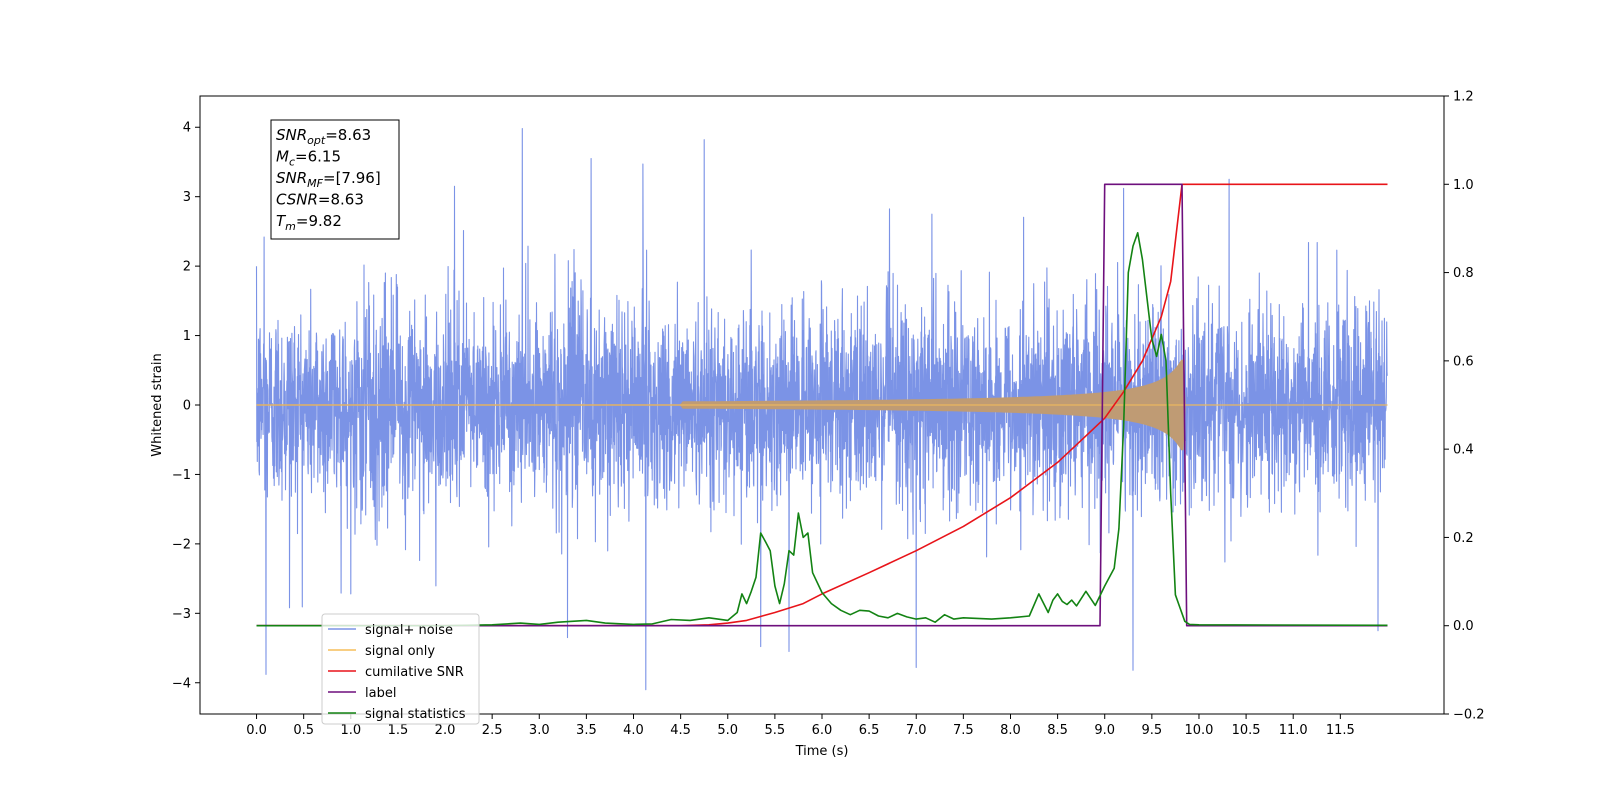  What do you see at coordinates (633, 730) in the screenshot?
I see `x-tick-label: 4.0` at bounding box center [633, 730].